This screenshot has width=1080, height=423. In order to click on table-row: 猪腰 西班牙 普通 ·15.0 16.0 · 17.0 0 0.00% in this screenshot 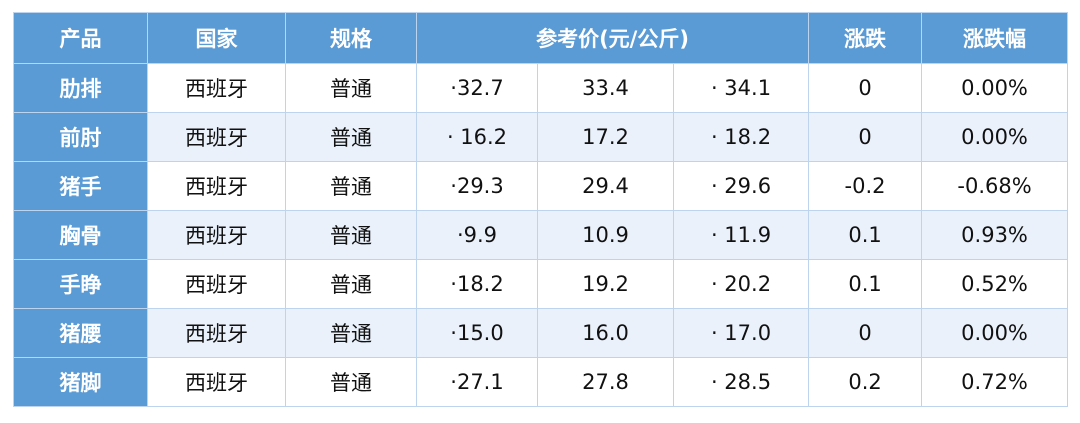, I will do `click(541, 333)`.